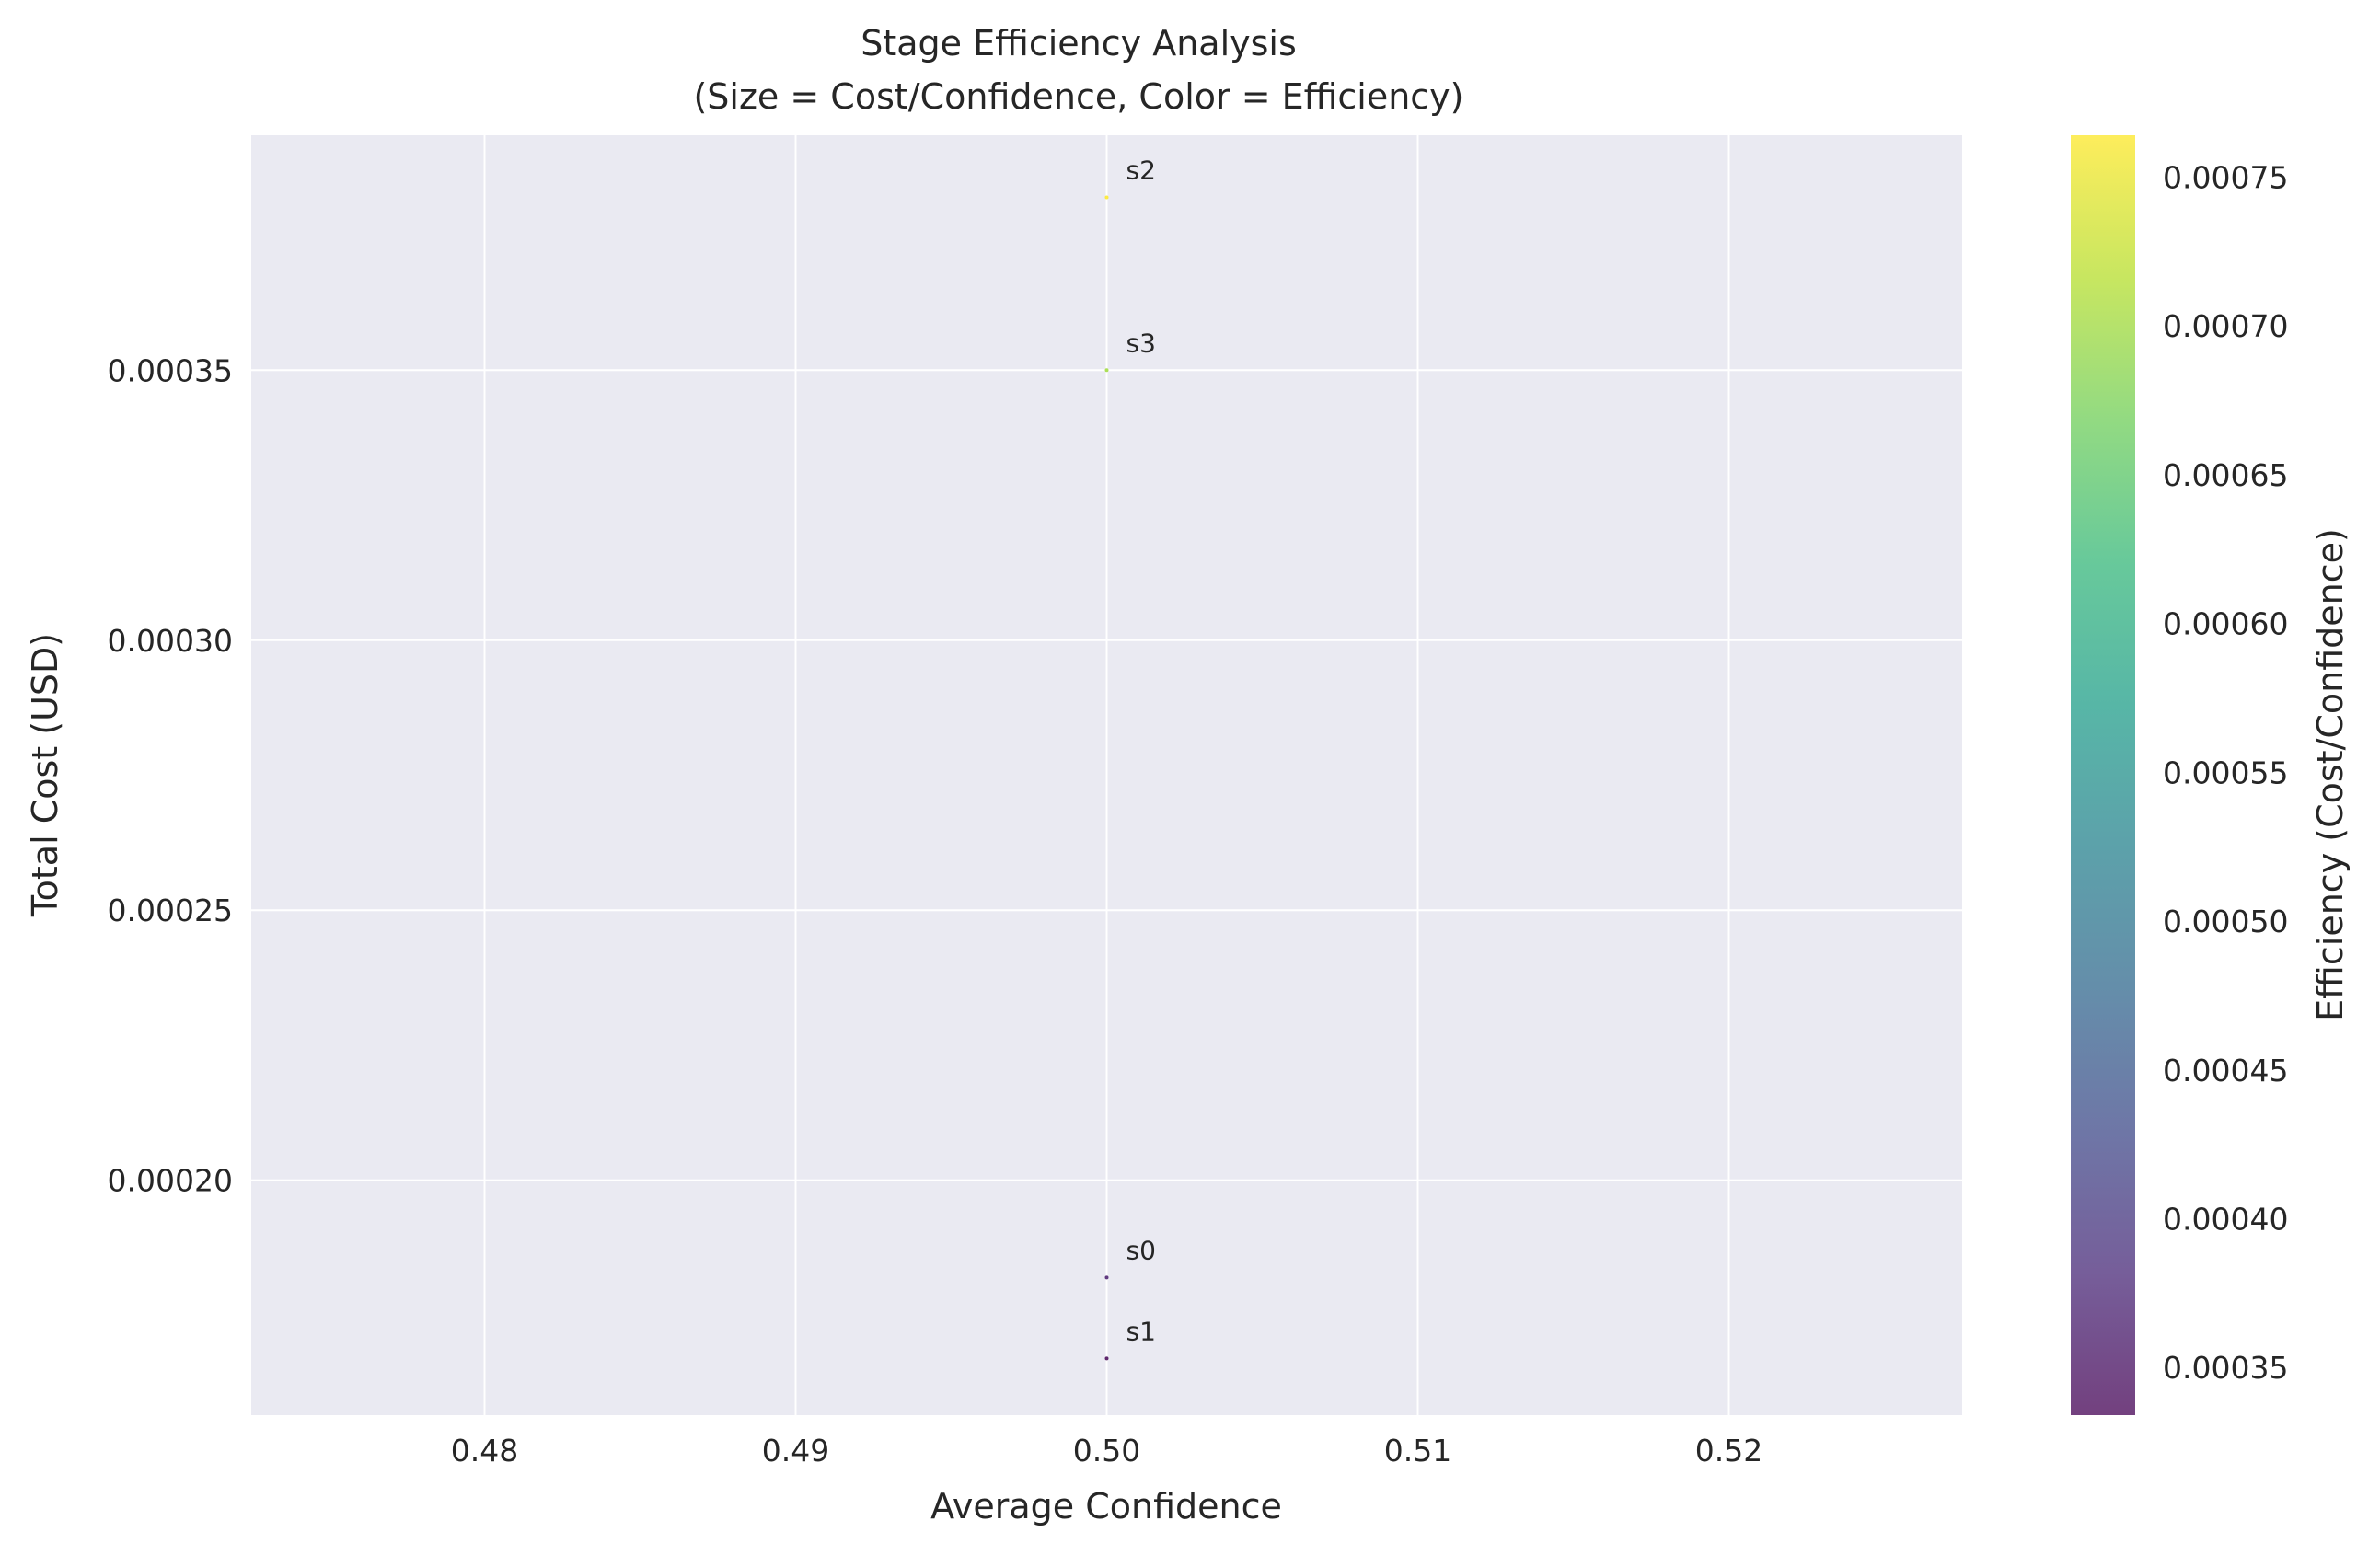 This screenshot has width=2380, height=1555. What do you see at coordinates (1106, 1358) in the screenshot?
I see `data-point-s1` at bounding box center [1106, 1358].